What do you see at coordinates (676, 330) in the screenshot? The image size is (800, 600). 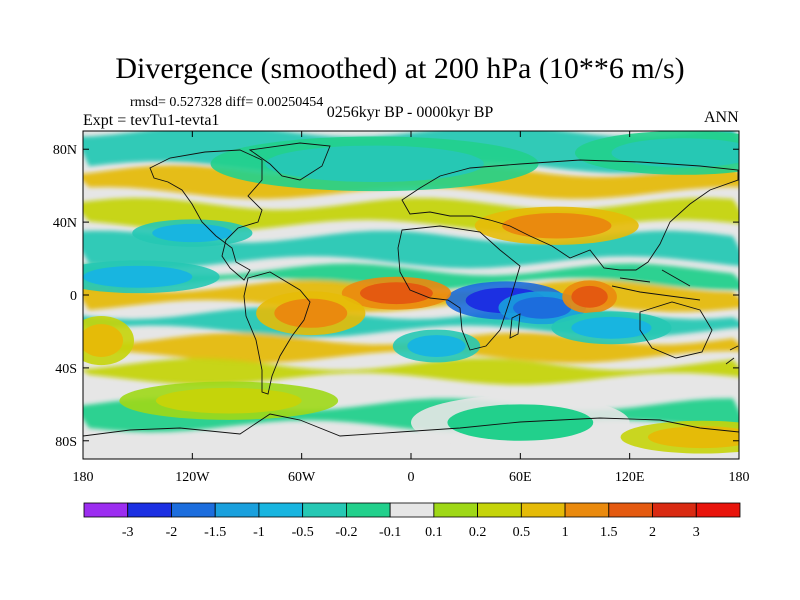 I see `coastline-australia` at bounding box center [676, 330].